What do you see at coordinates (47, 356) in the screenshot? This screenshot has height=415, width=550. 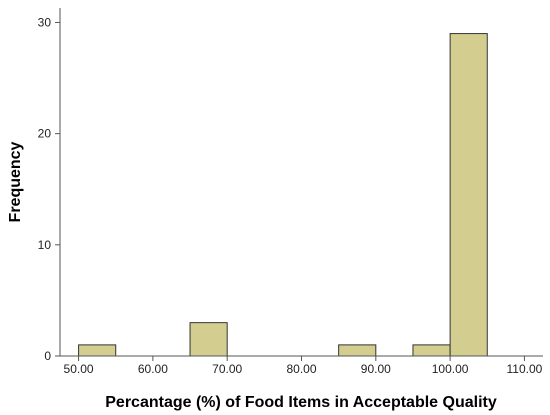 I see `y-tick-label: 0` at bounding box center [47, 356].